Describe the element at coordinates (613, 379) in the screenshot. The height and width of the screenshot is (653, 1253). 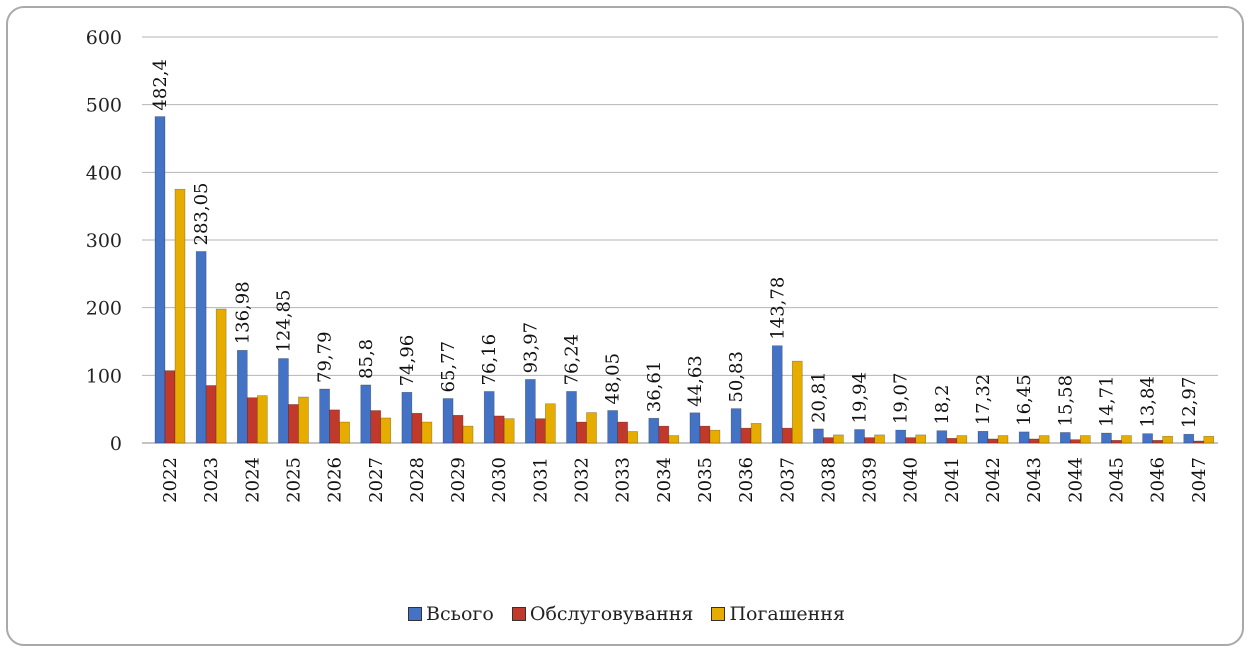
I see `data-label: 48,05` at that location.